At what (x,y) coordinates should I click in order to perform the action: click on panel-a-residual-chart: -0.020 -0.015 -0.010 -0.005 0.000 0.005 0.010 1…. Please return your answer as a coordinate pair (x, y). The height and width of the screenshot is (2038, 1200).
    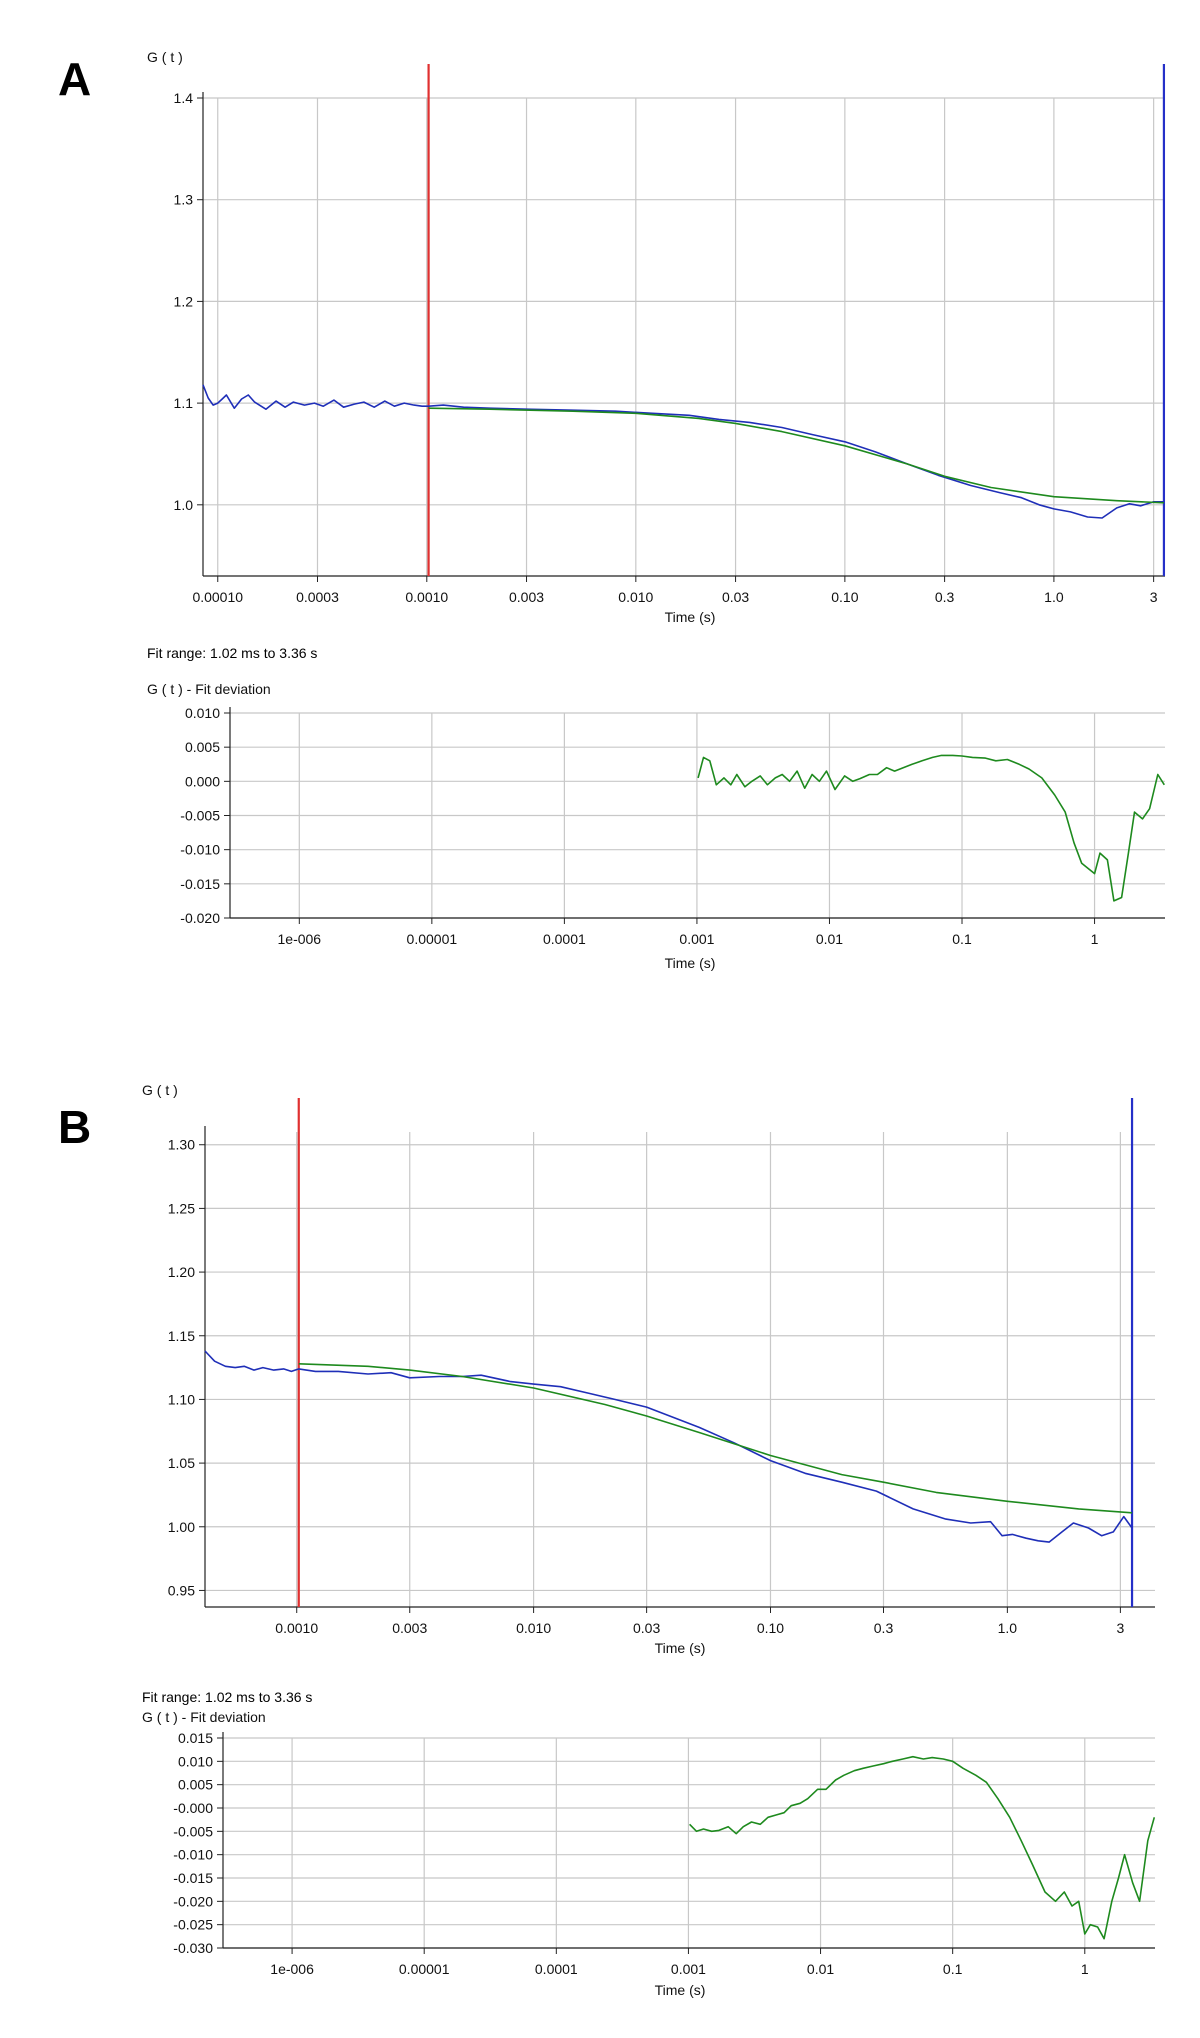
    Looking at the image, I should click on (656, 826).